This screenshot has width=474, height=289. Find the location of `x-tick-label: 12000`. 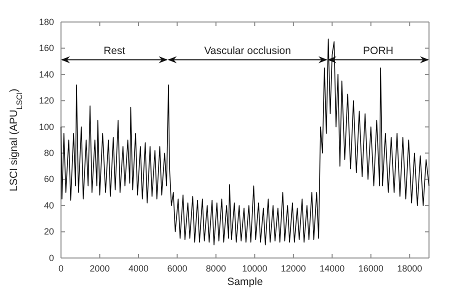

x-tick-label: 12000 is located at coordinates (293, 268).